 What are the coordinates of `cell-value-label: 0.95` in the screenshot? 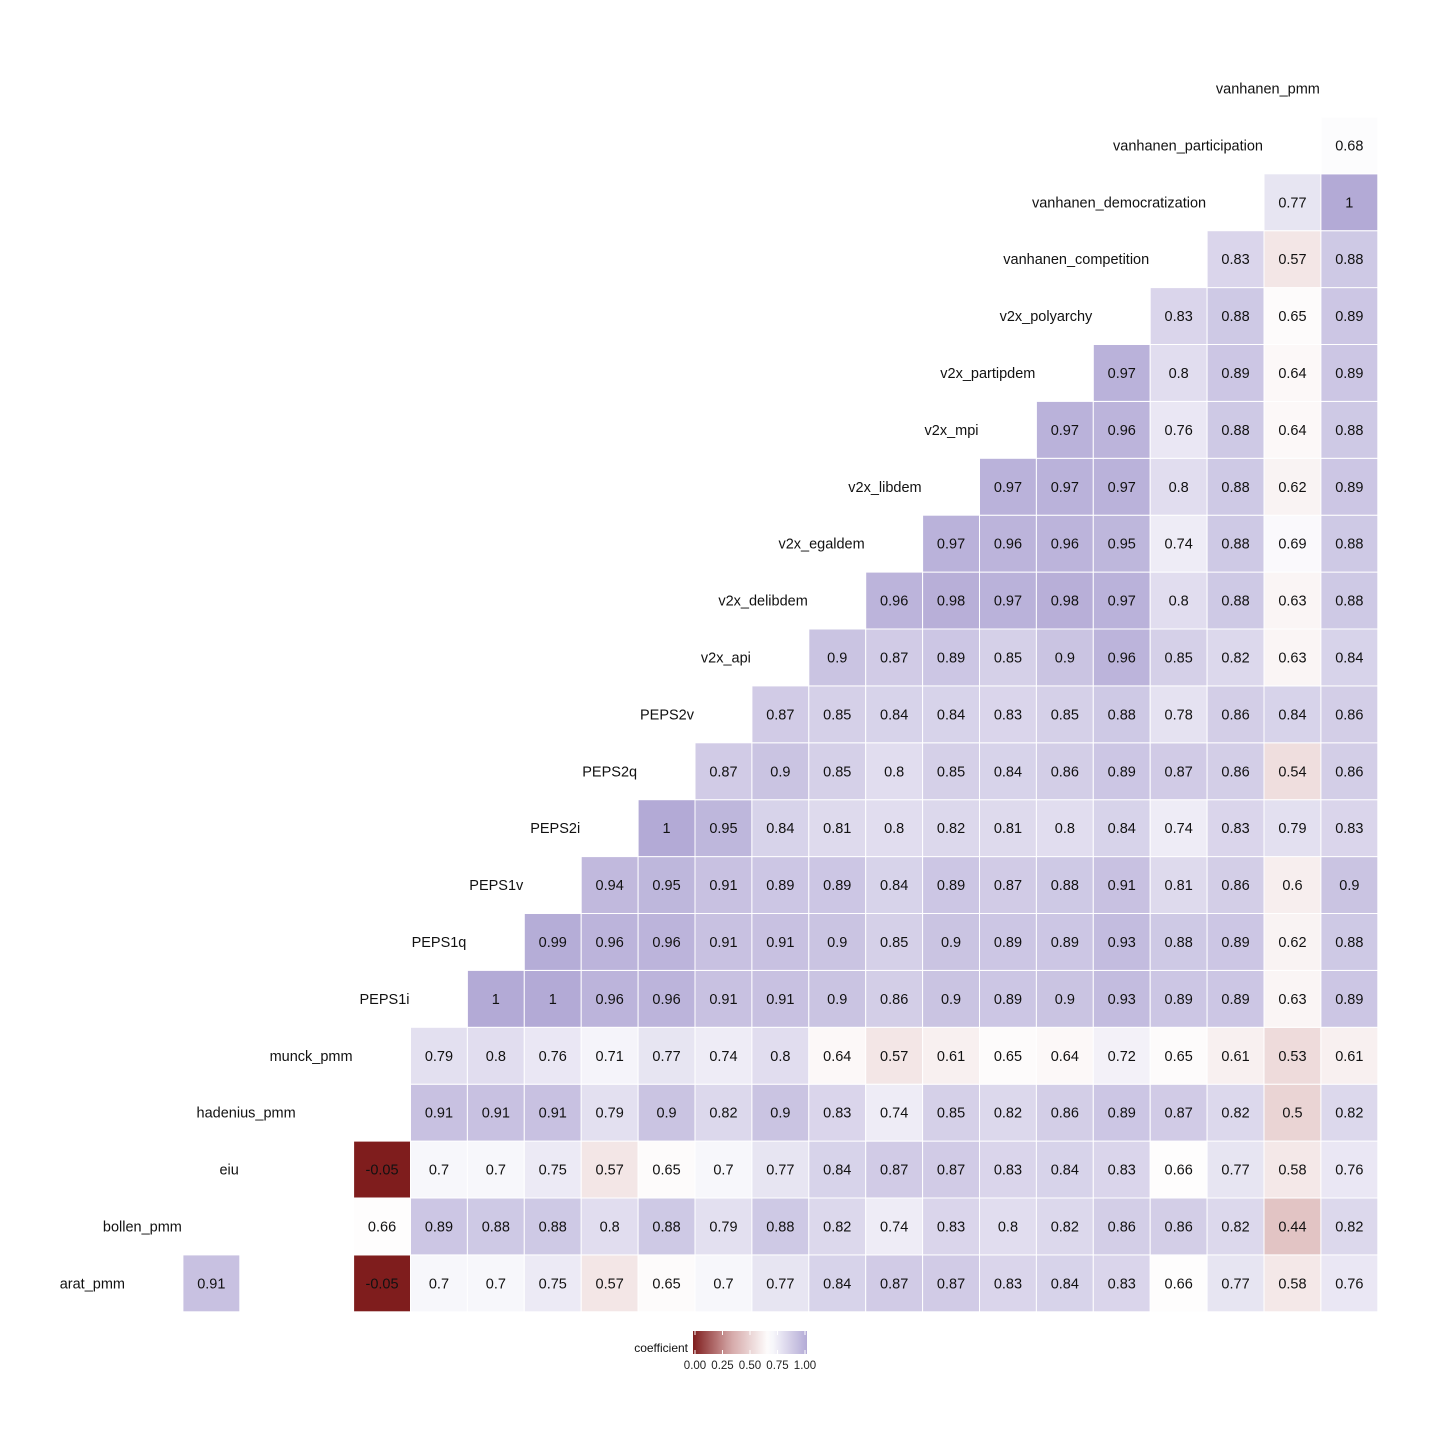 It's located at (723, 829).